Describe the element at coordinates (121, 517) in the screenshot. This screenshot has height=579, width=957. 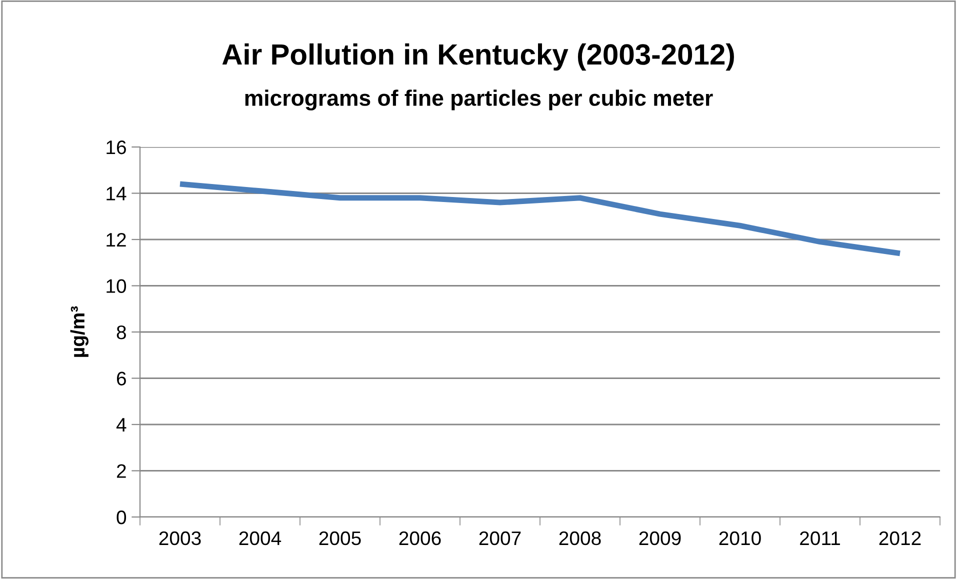
I see `y-tick-label: 0` at that location.